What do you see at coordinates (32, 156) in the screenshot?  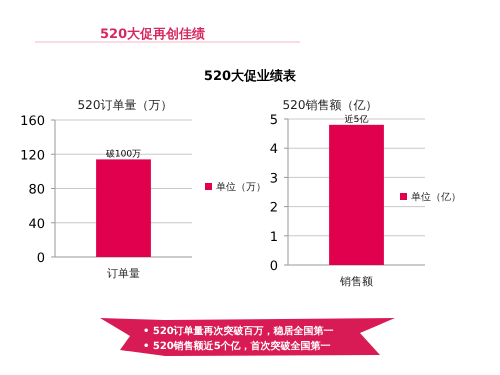 I see `y-tick-label: 120` at bounding box center [32, 156].